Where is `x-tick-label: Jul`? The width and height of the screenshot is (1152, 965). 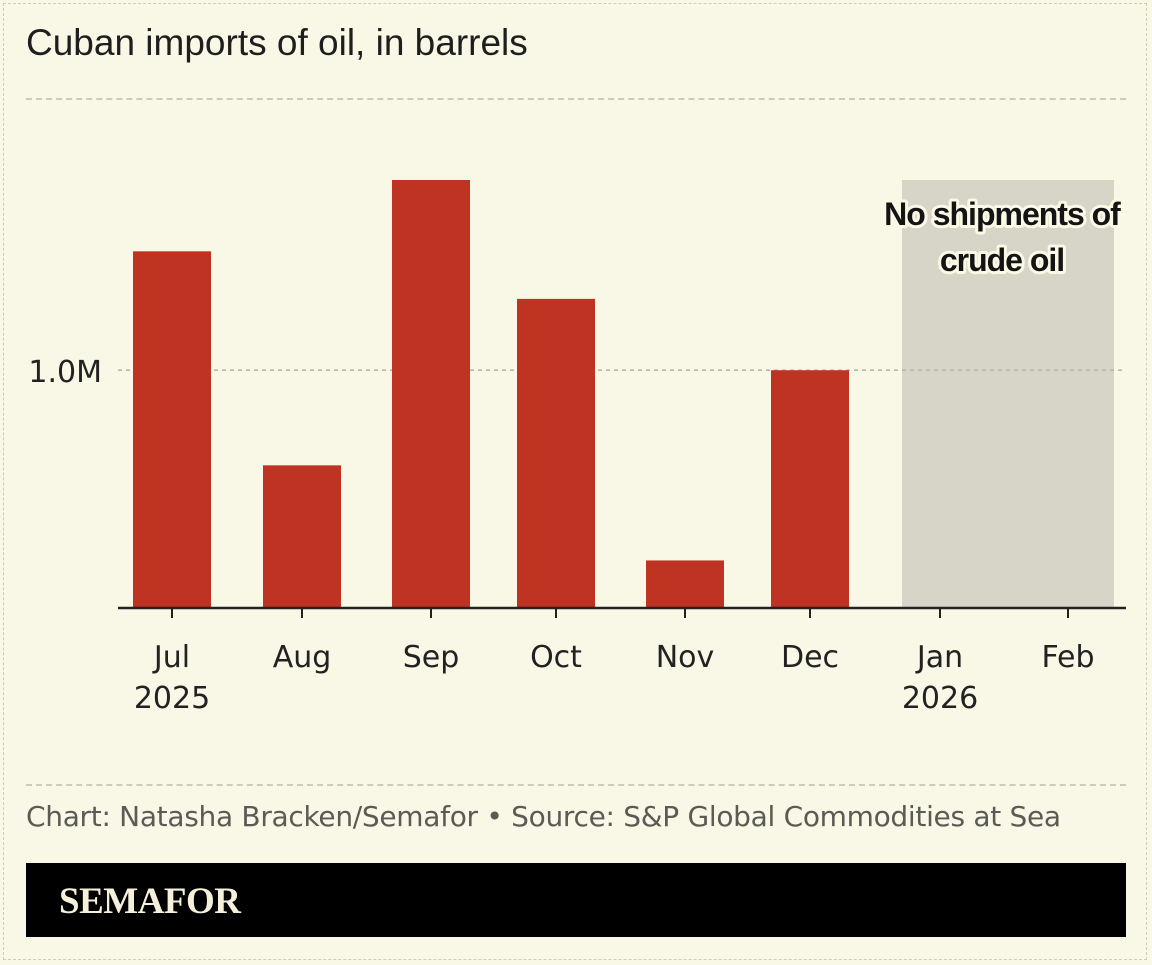 x-tick-label: Jul is located at coordinates (171, 657).